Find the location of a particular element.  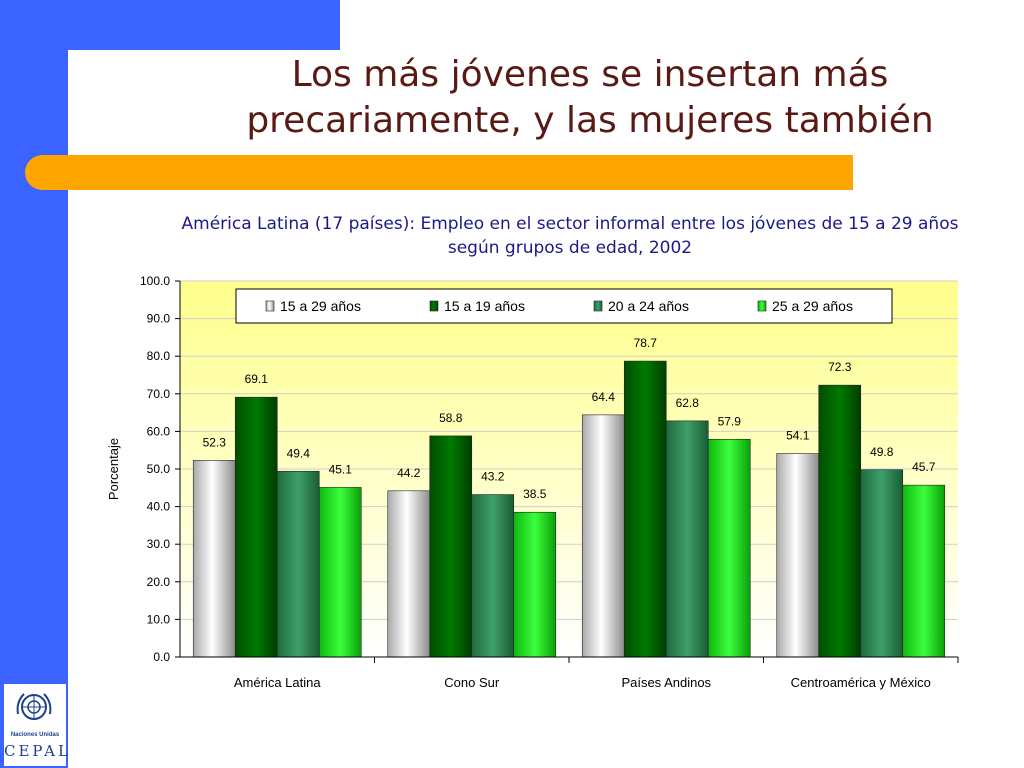

data-label: 57.9 is located at coordinates (730, 421).